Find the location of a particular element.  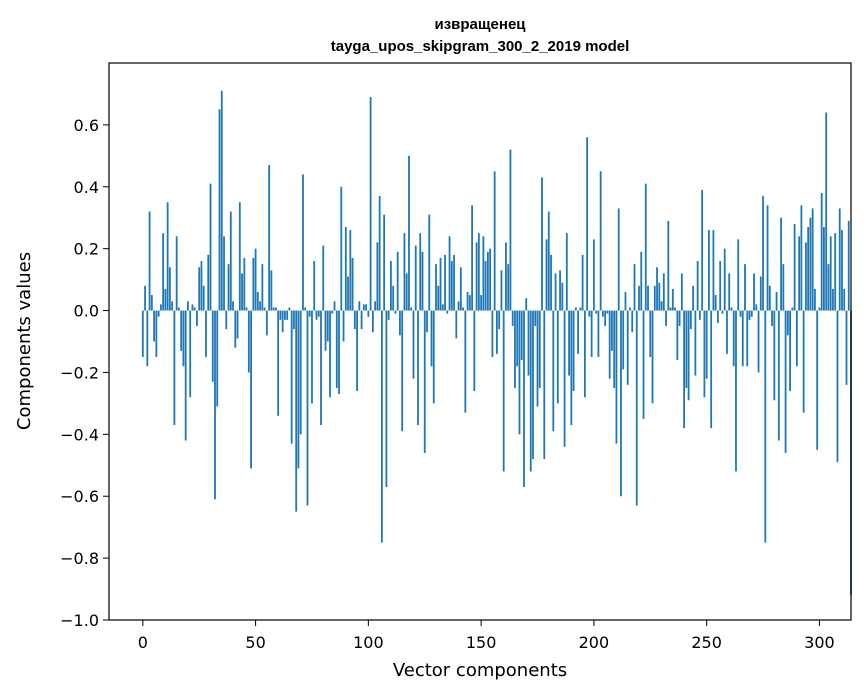

y-tick-label: −0.2 is located at coordinates (79, 372).